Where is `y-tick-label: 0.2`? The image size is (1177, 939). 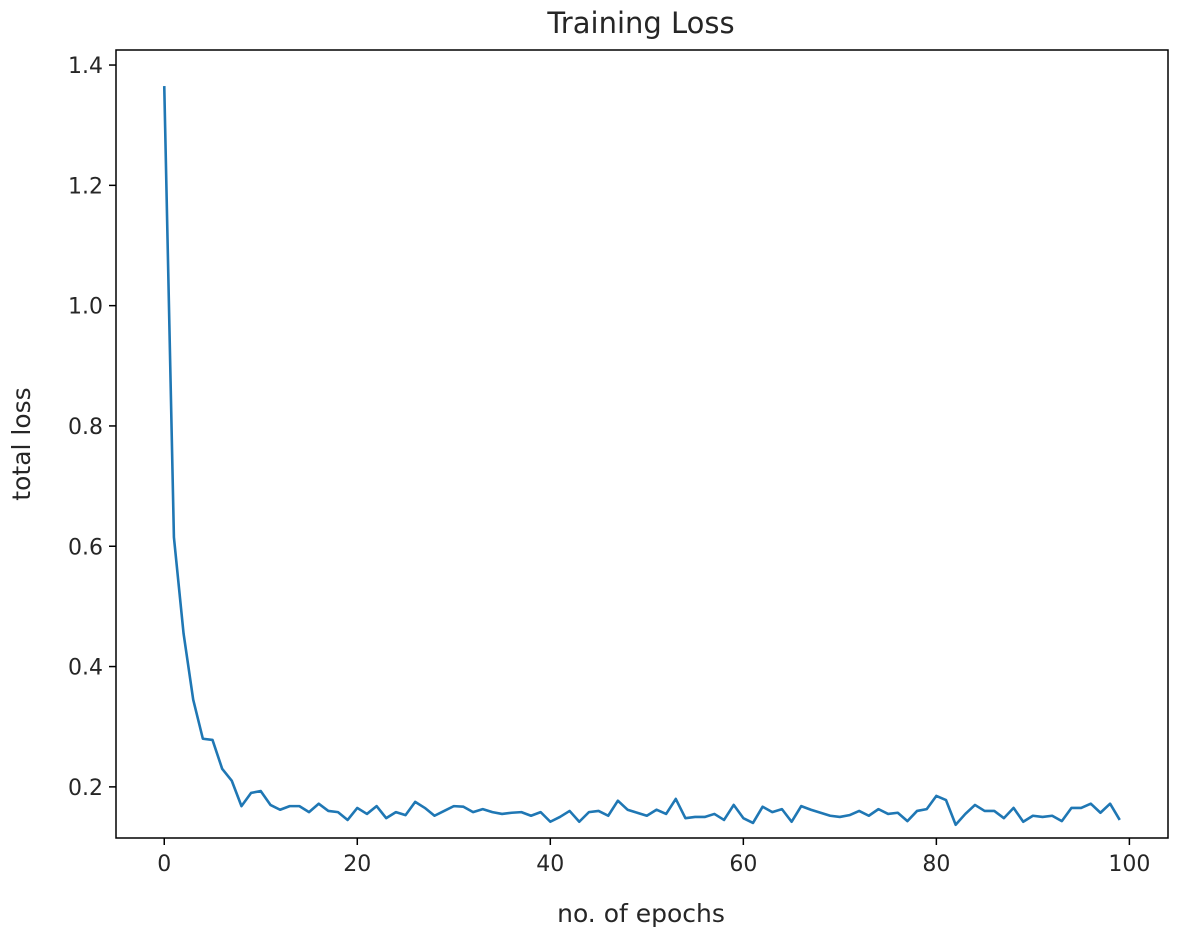 y-tick-label: 0.2 is located at coordinates (85, 788).